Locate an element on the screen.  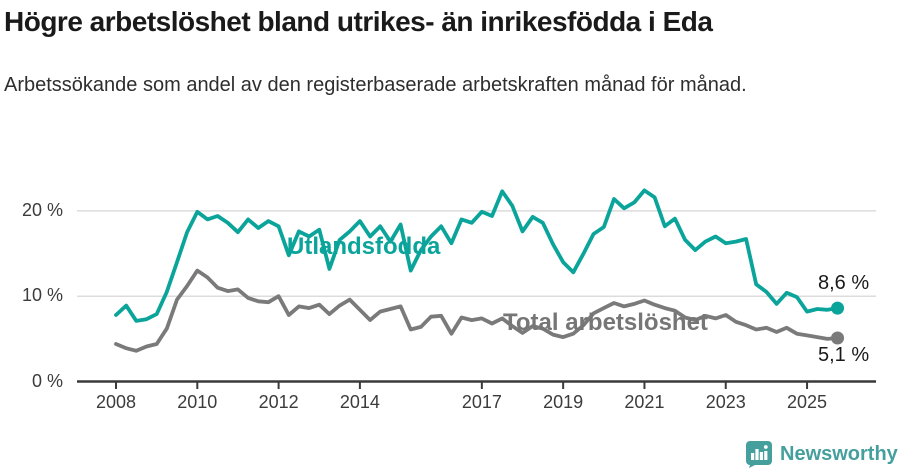
x-tick-label: 2008 is located at coordinates (116, 402).